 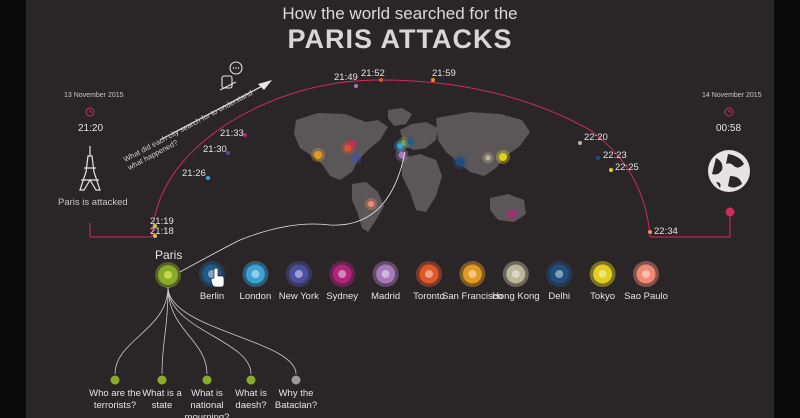 I want to click on start-time: 21:20, so click(x=91, y=128).